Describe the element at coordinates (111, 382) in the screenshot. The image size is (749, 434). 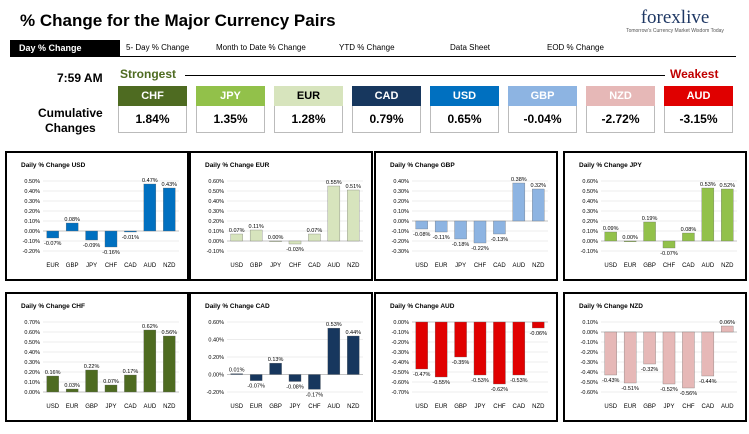
I see `data-label: 0.07%` at that location.